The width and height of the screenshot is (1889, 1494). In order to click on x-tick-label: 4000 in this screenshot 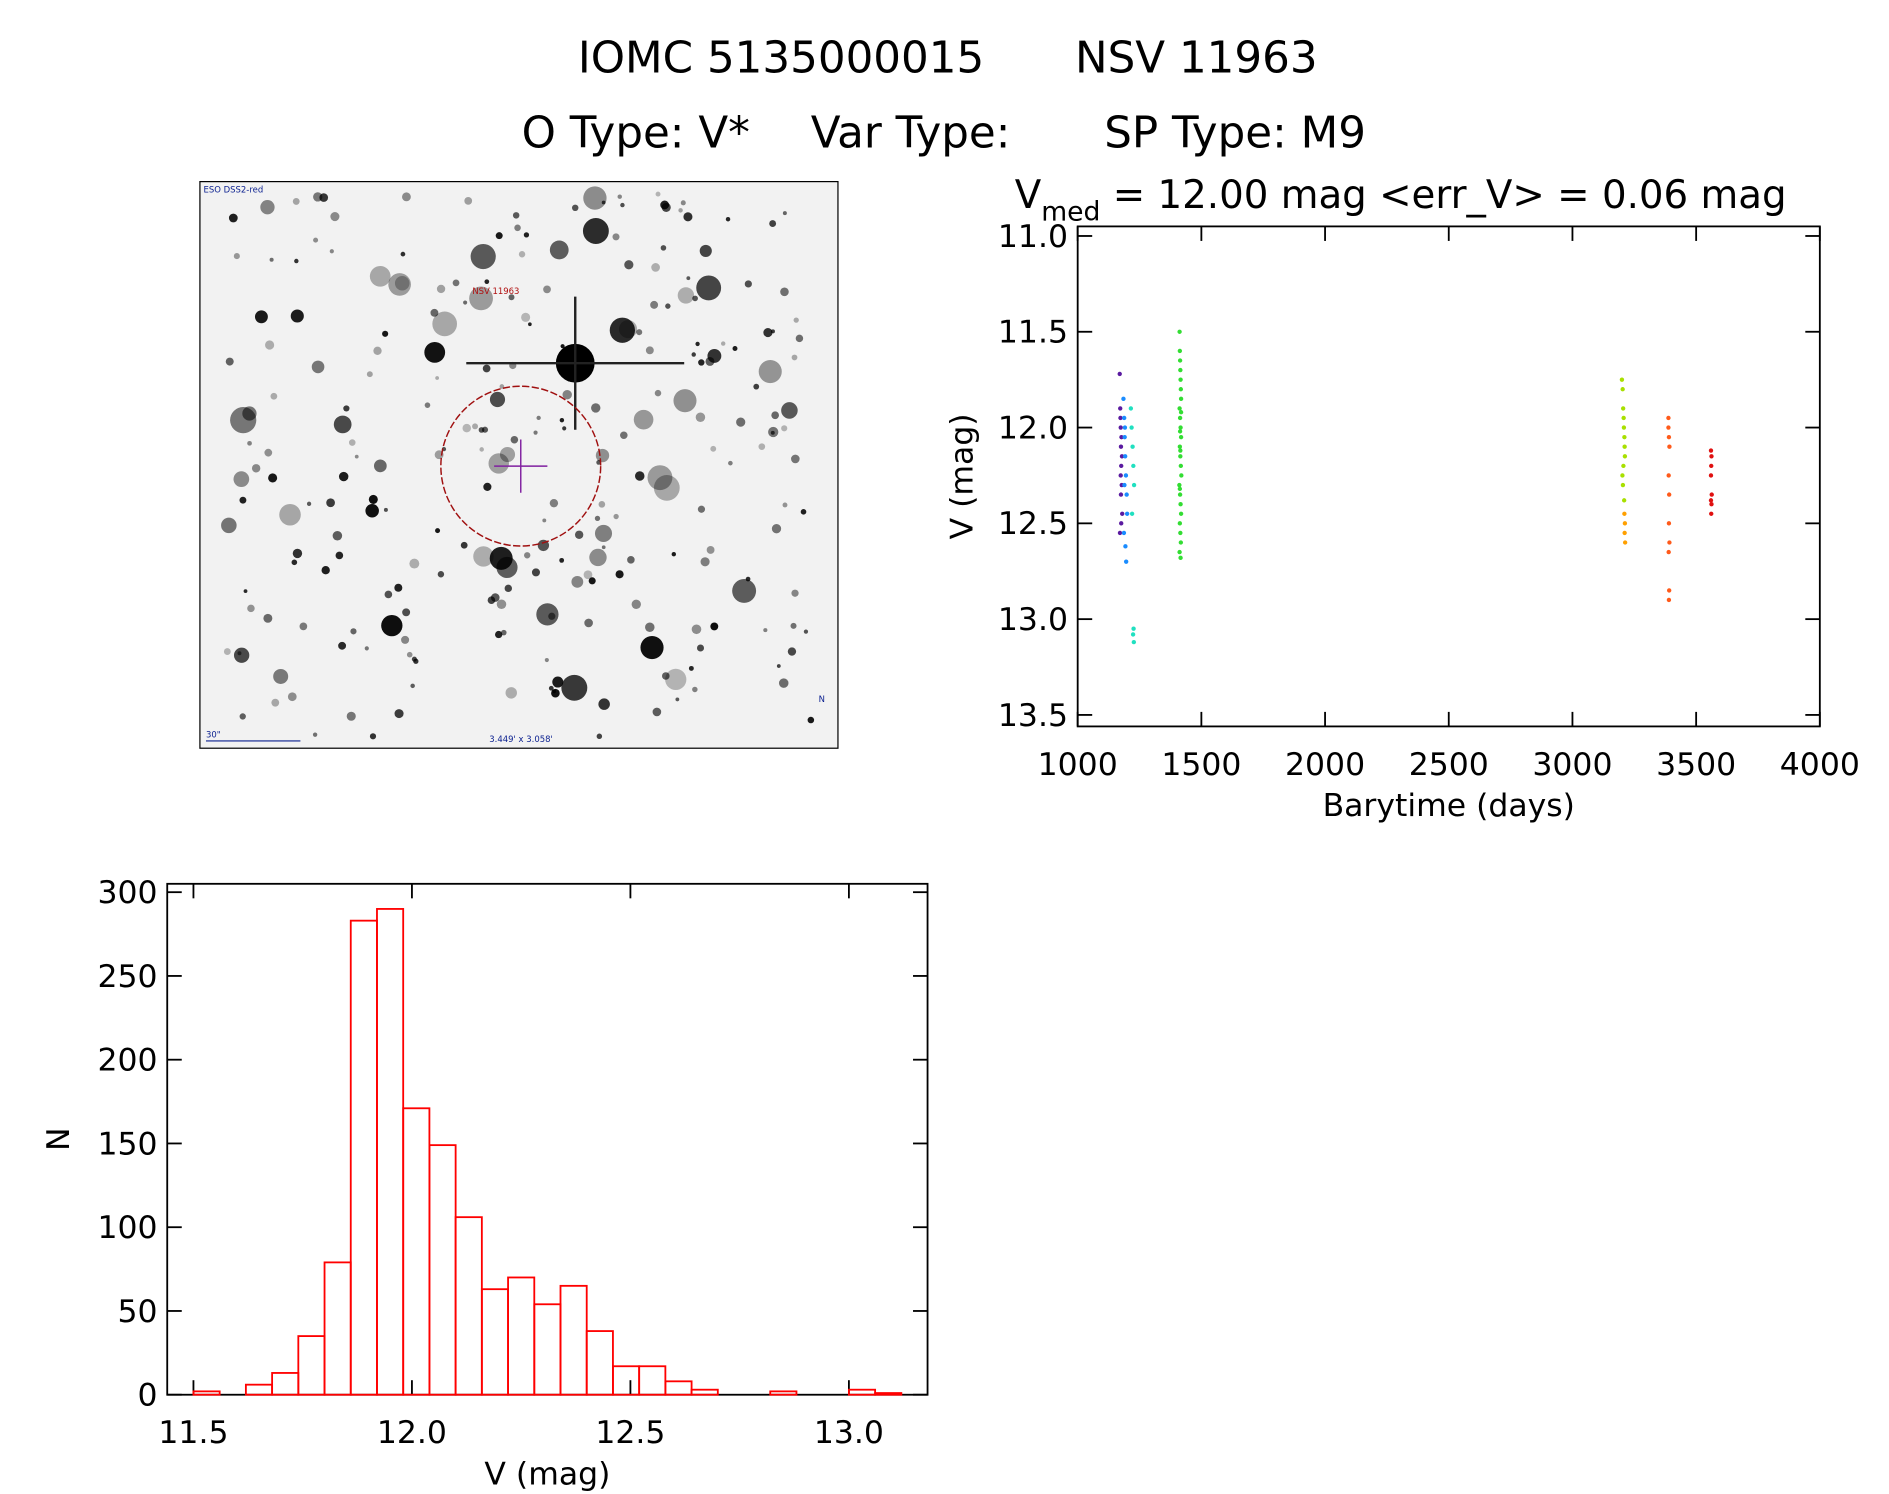, I will do `click(1820, 765)`.